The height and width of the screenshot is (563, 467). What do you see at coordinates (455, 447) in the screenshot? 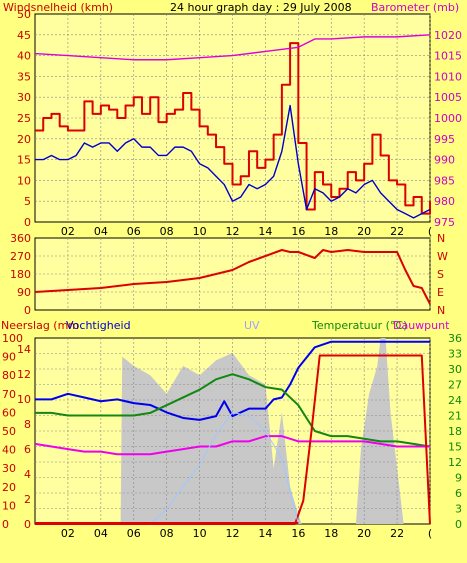
I see `temperature-tick-label: 15` at bounding box center [455, 447].